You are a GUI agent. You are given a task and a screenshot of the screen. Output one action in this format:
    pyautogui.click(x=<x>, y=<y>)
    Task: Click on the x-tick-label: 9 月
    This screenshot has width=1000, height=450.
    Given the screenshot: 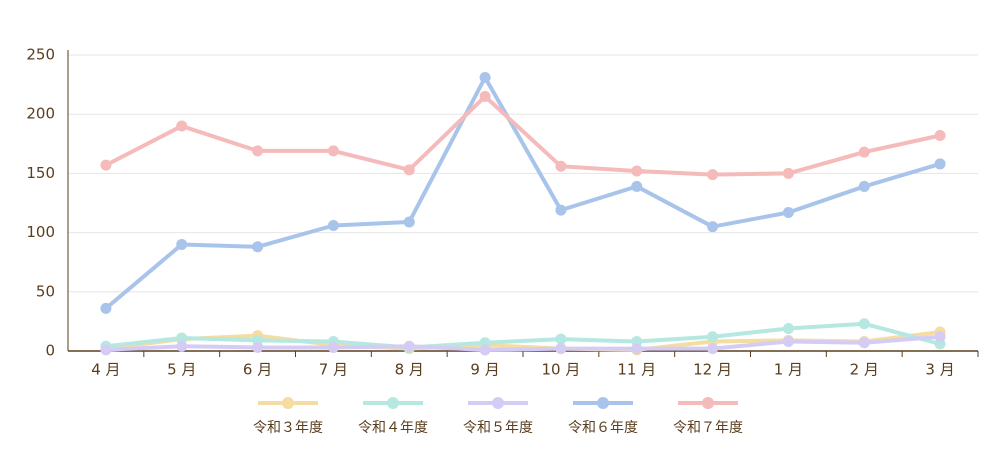 What is the action you would take?
    pyautogui.click(x=484, y=370)
    